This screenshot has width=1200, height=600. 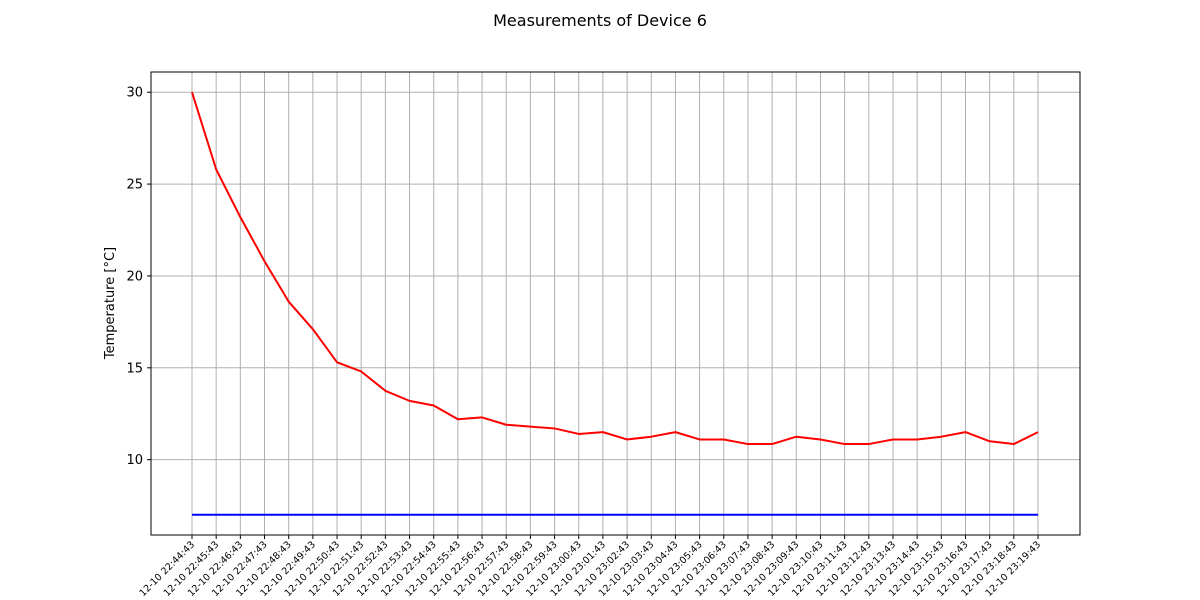 I want to click on chart-title: Measurements of Device 6, so click(x=600, y=20).